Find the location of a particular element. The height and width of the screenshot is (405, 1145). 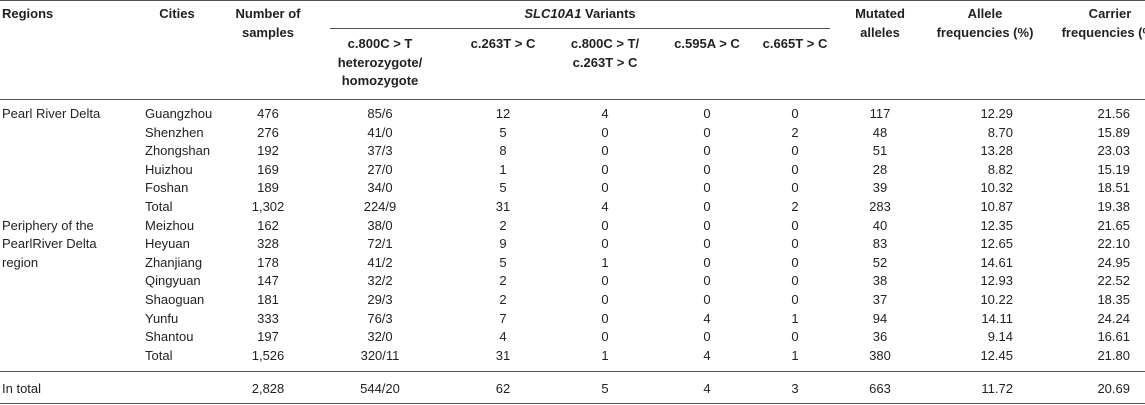

data-cell: 333 is located at coordinates (268, 318).